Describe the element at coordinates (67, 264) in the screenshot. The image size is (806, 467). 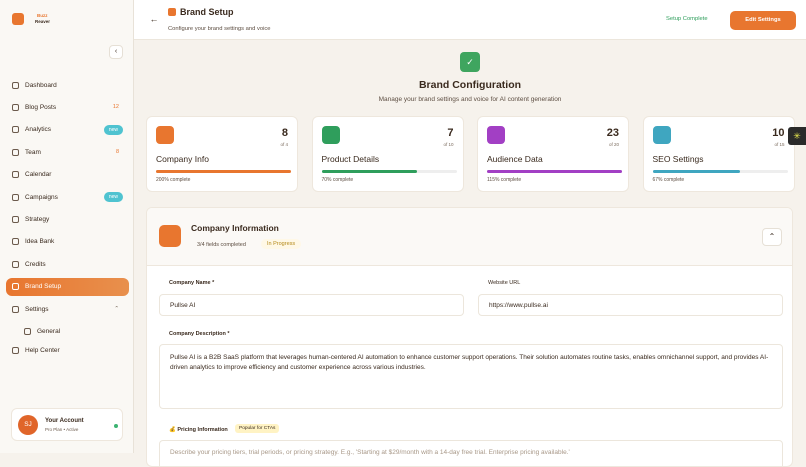
I see `nav-item: Credits` at that location.